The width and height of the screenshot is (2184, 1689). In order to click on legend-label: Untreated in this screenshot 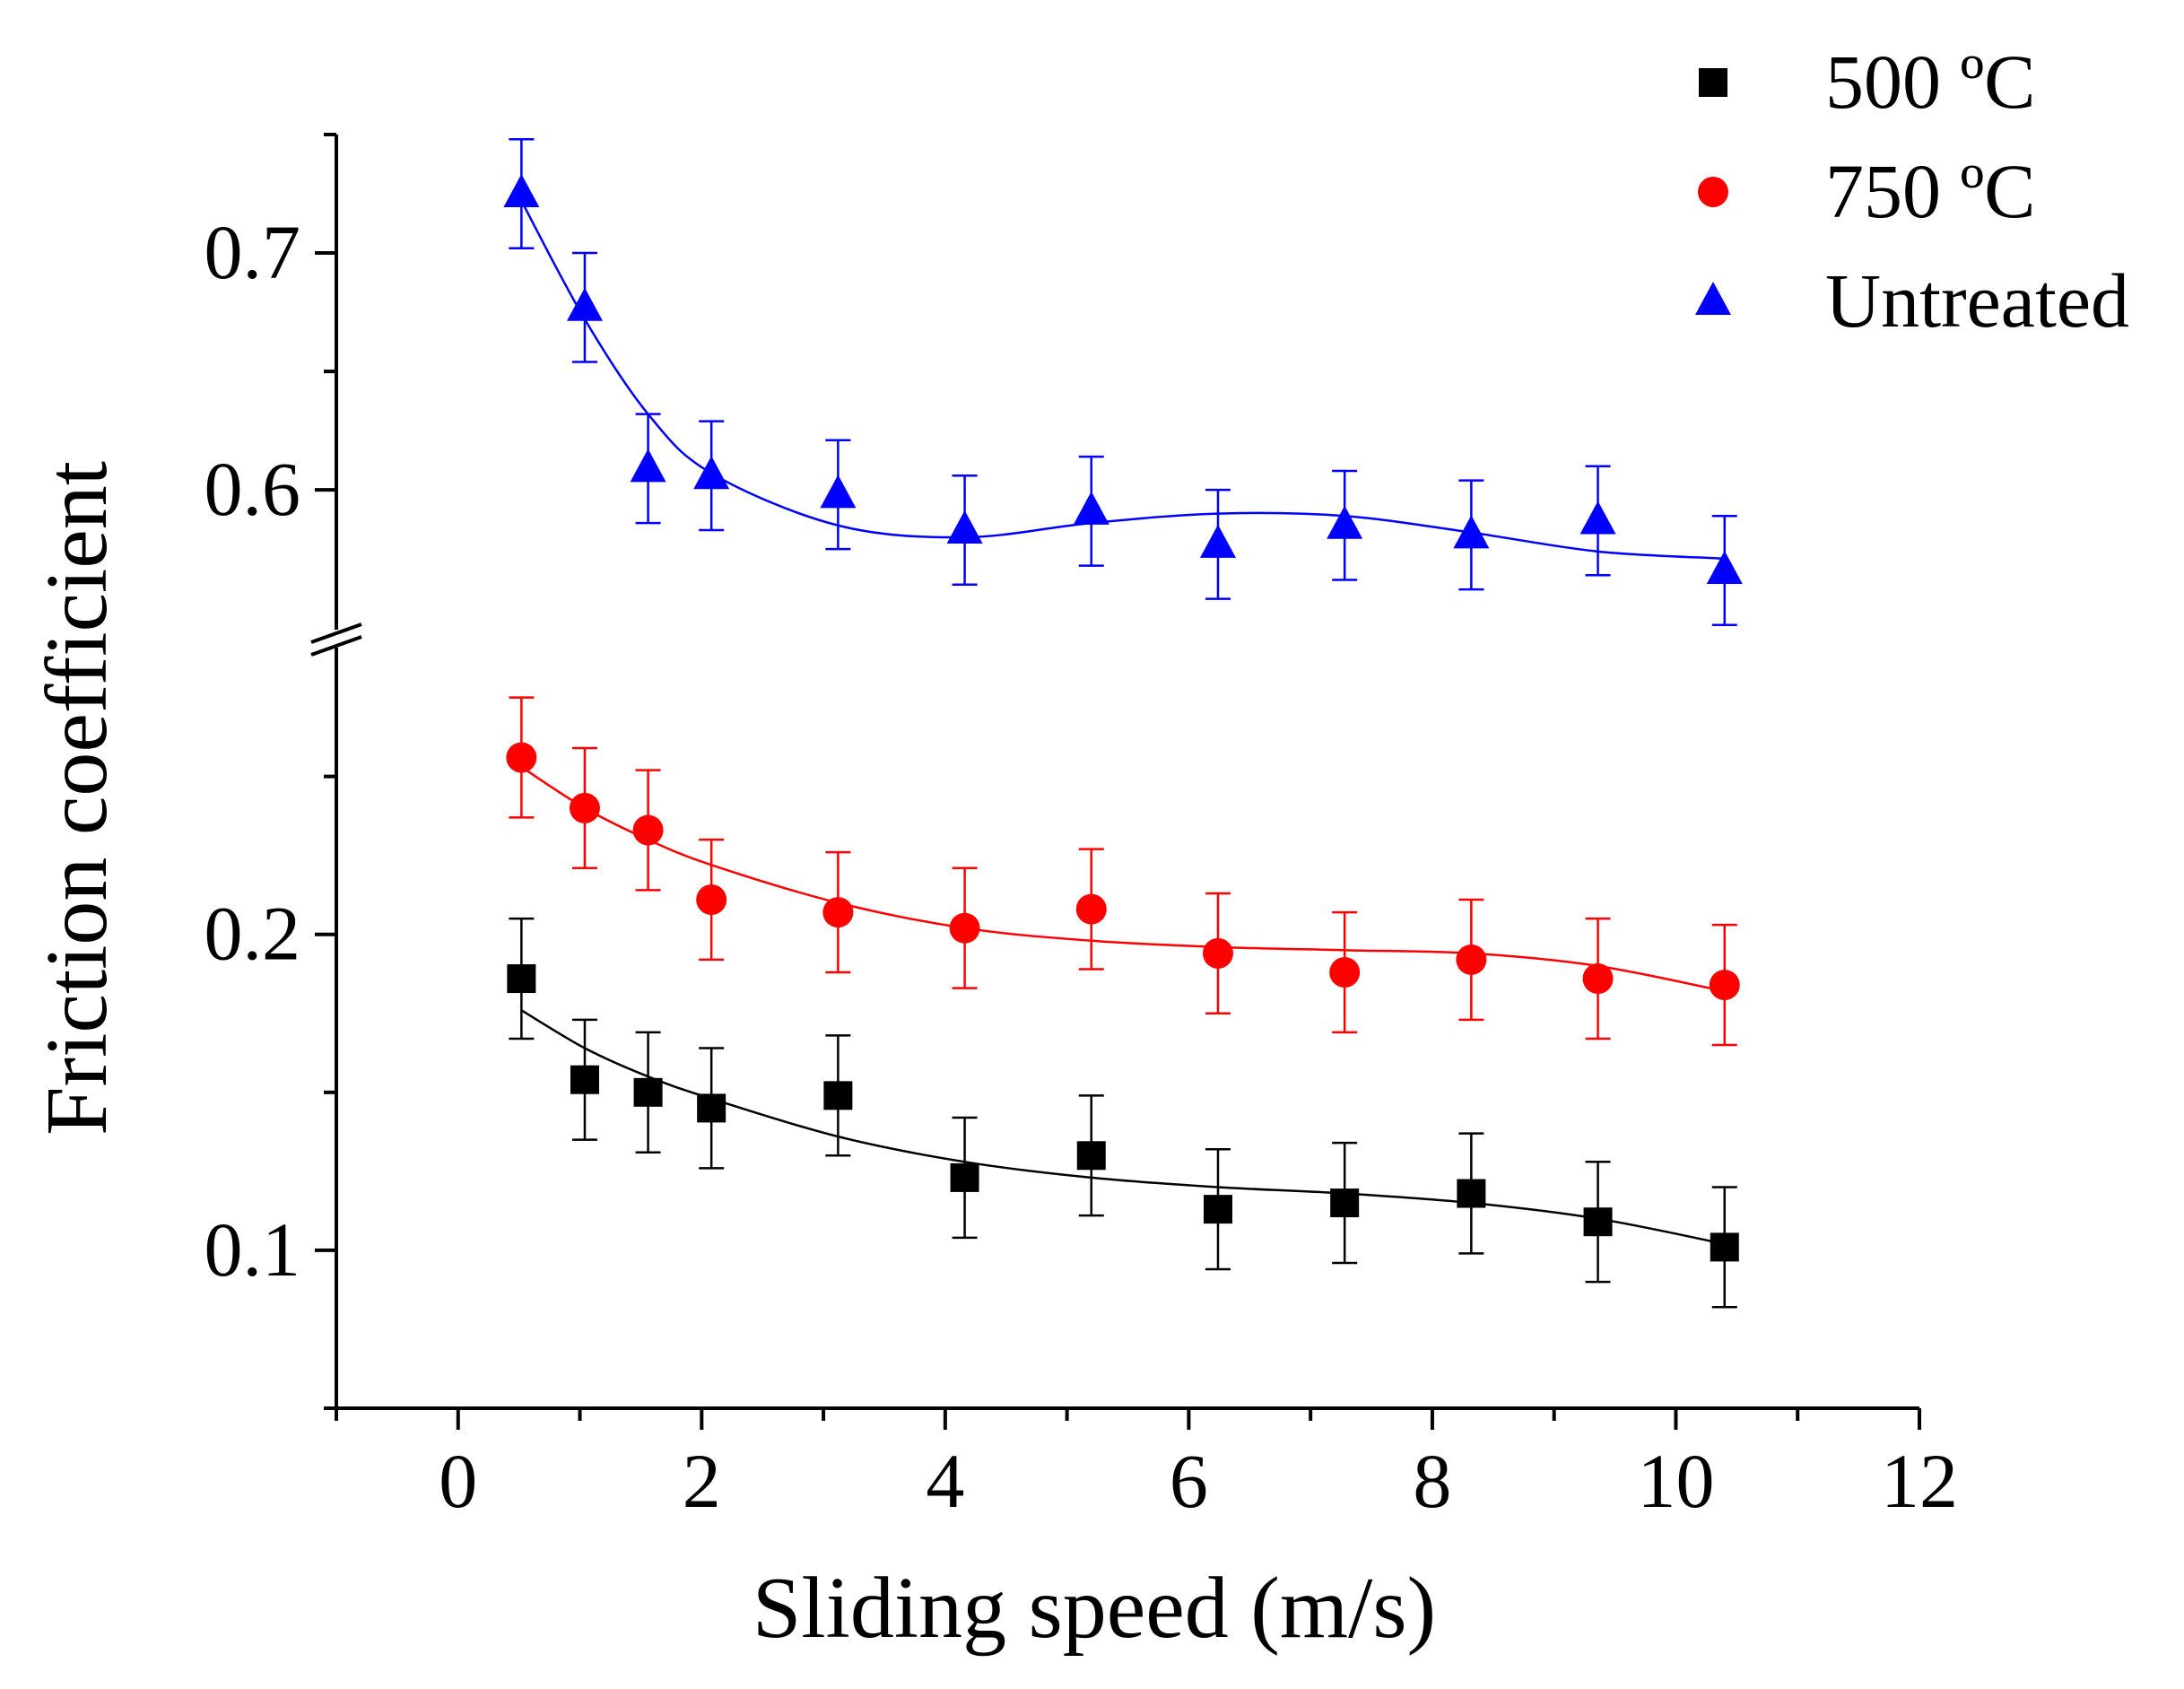, I will do `click(1977, 301)`.